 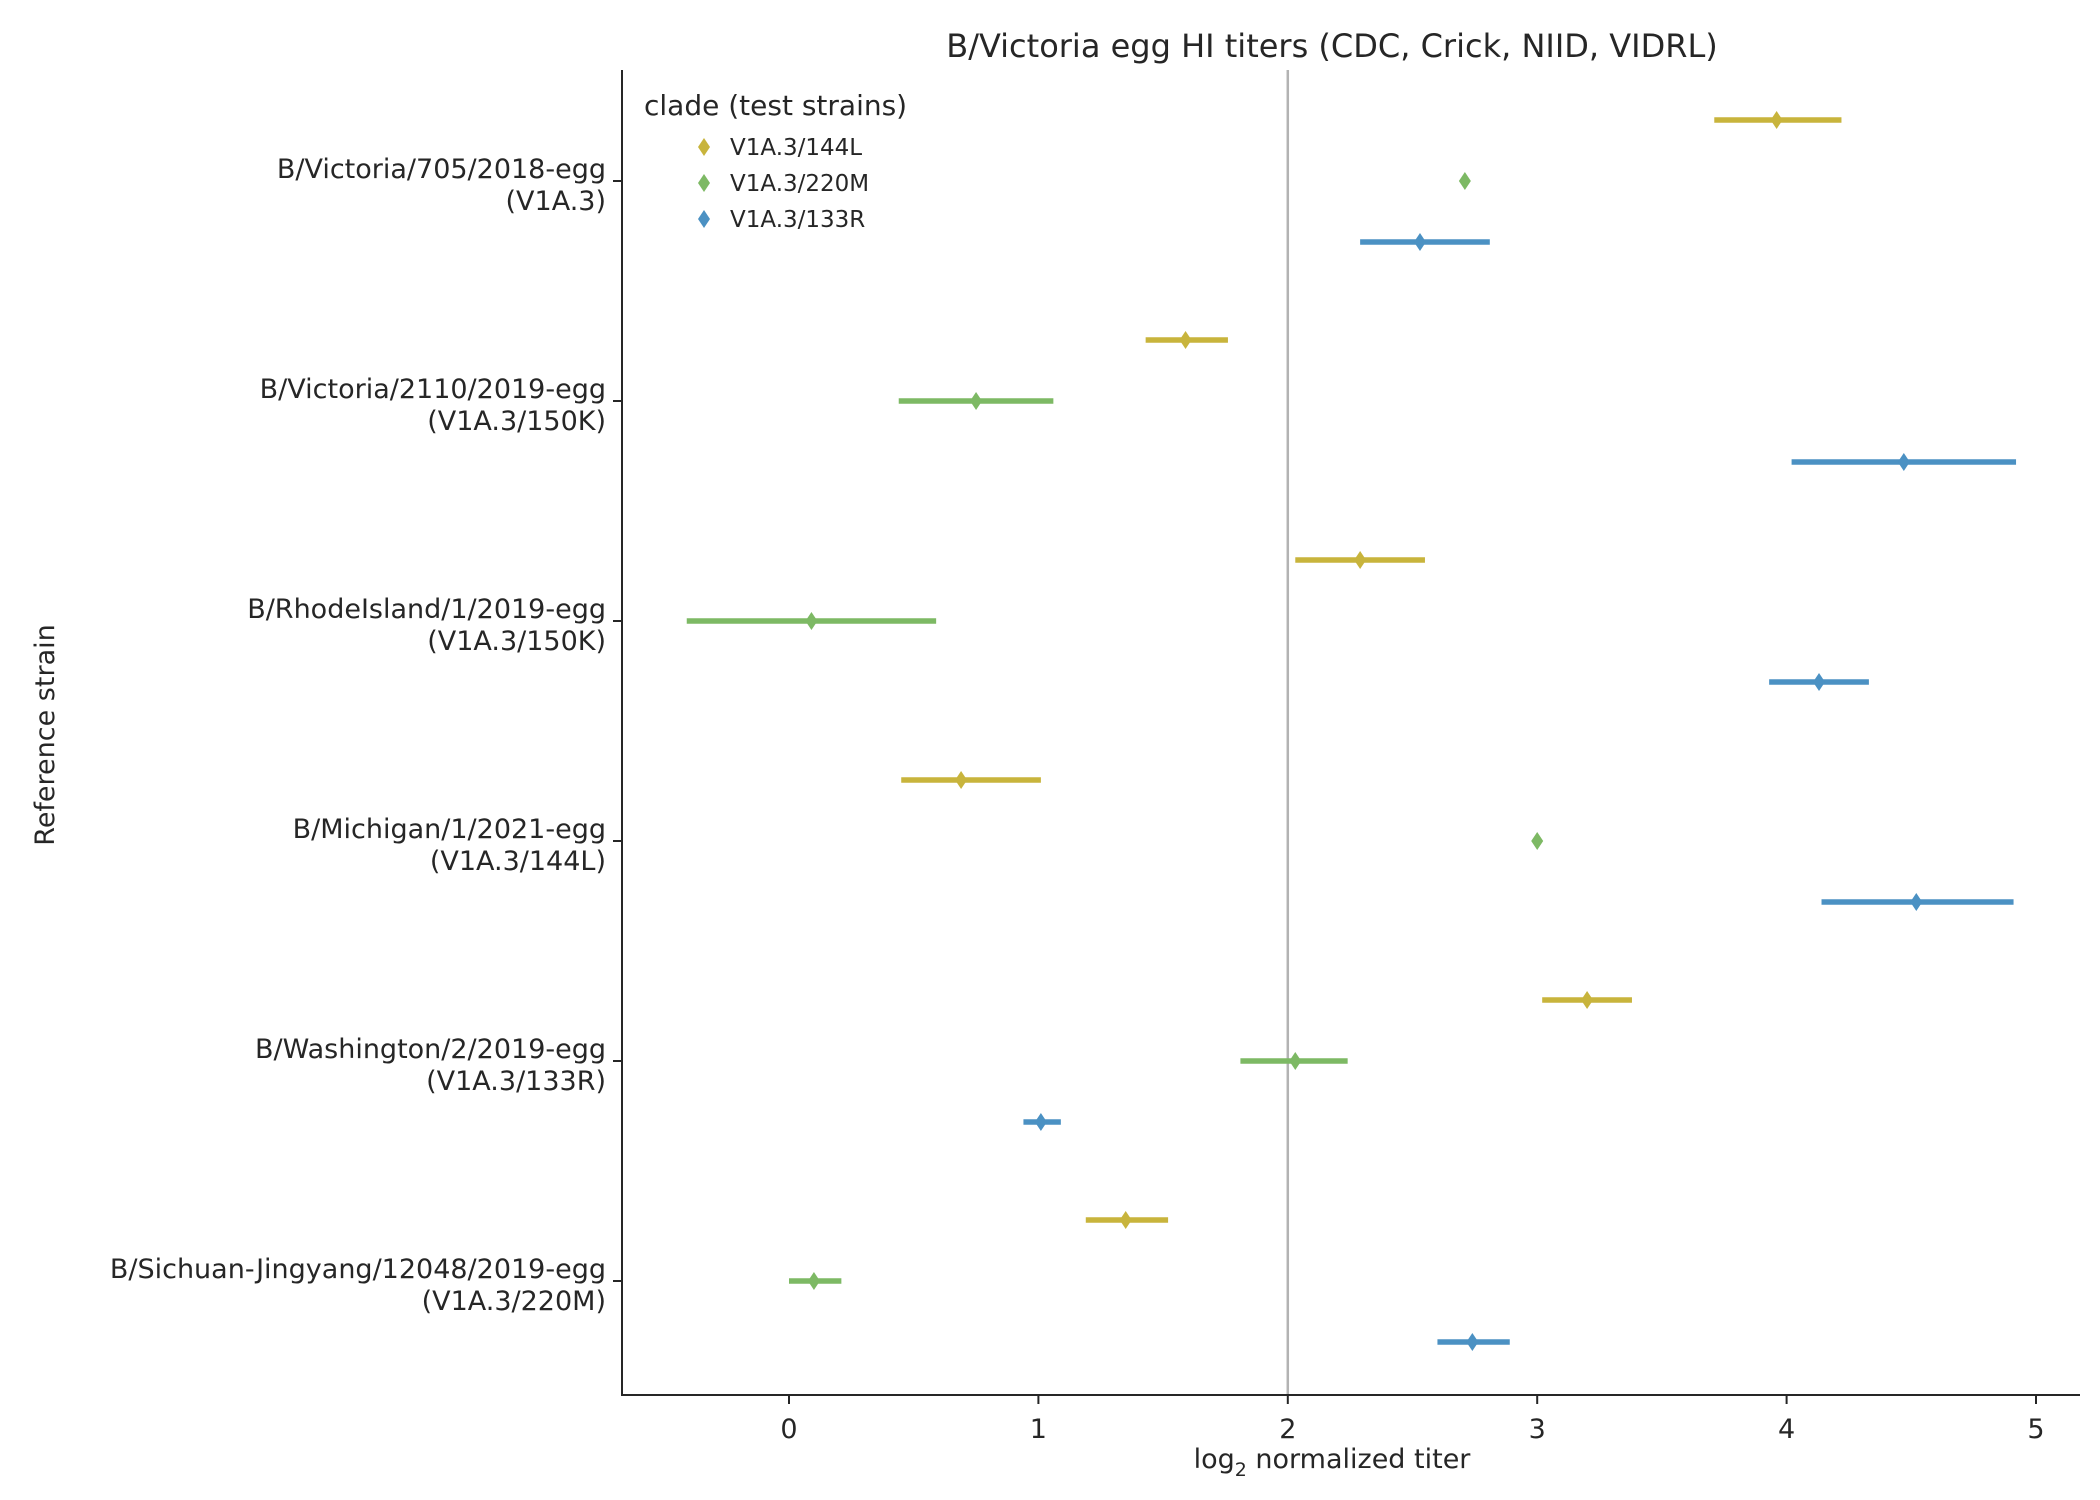 I want to click on y-tick-label-clade: (V1A.3/220M), so click(x=514, y=1301).